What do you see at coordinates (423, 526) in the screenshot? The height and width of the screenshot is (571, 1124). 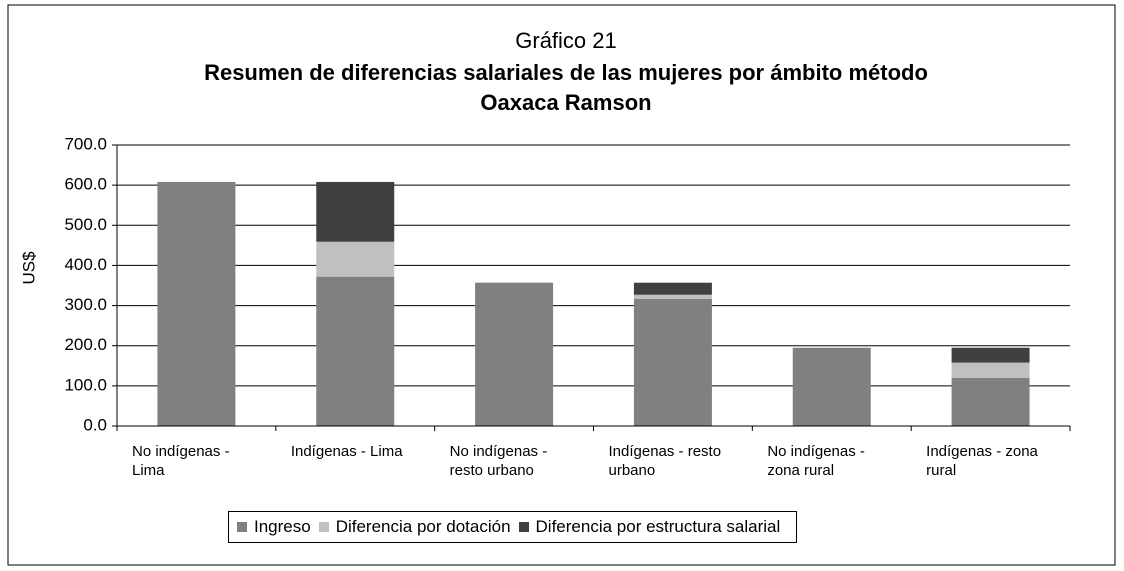 I see `legend-label: Diferencia por dotación` at bounding box center [423, 526].